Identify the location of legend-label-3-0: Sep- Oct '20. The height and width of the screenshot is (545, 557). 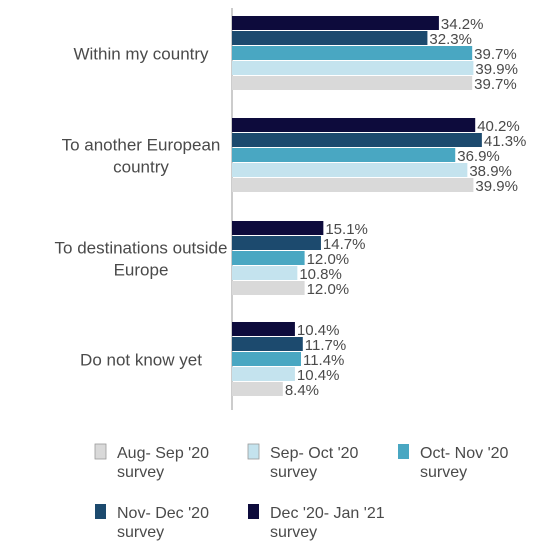
(314, 453).